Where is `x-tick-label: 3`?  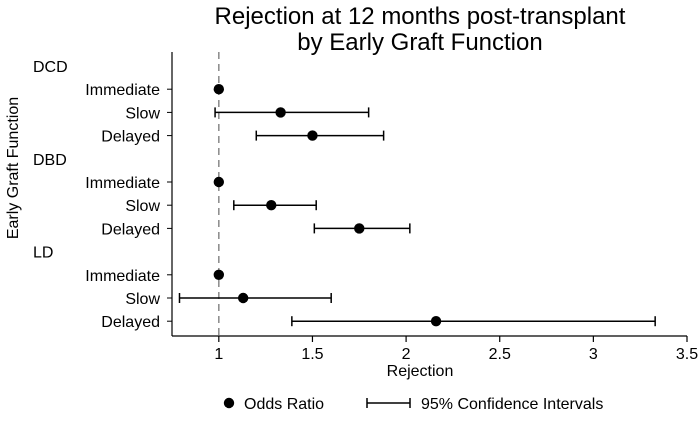 x-tick-label: 3 is located at coordinates (593, 354).